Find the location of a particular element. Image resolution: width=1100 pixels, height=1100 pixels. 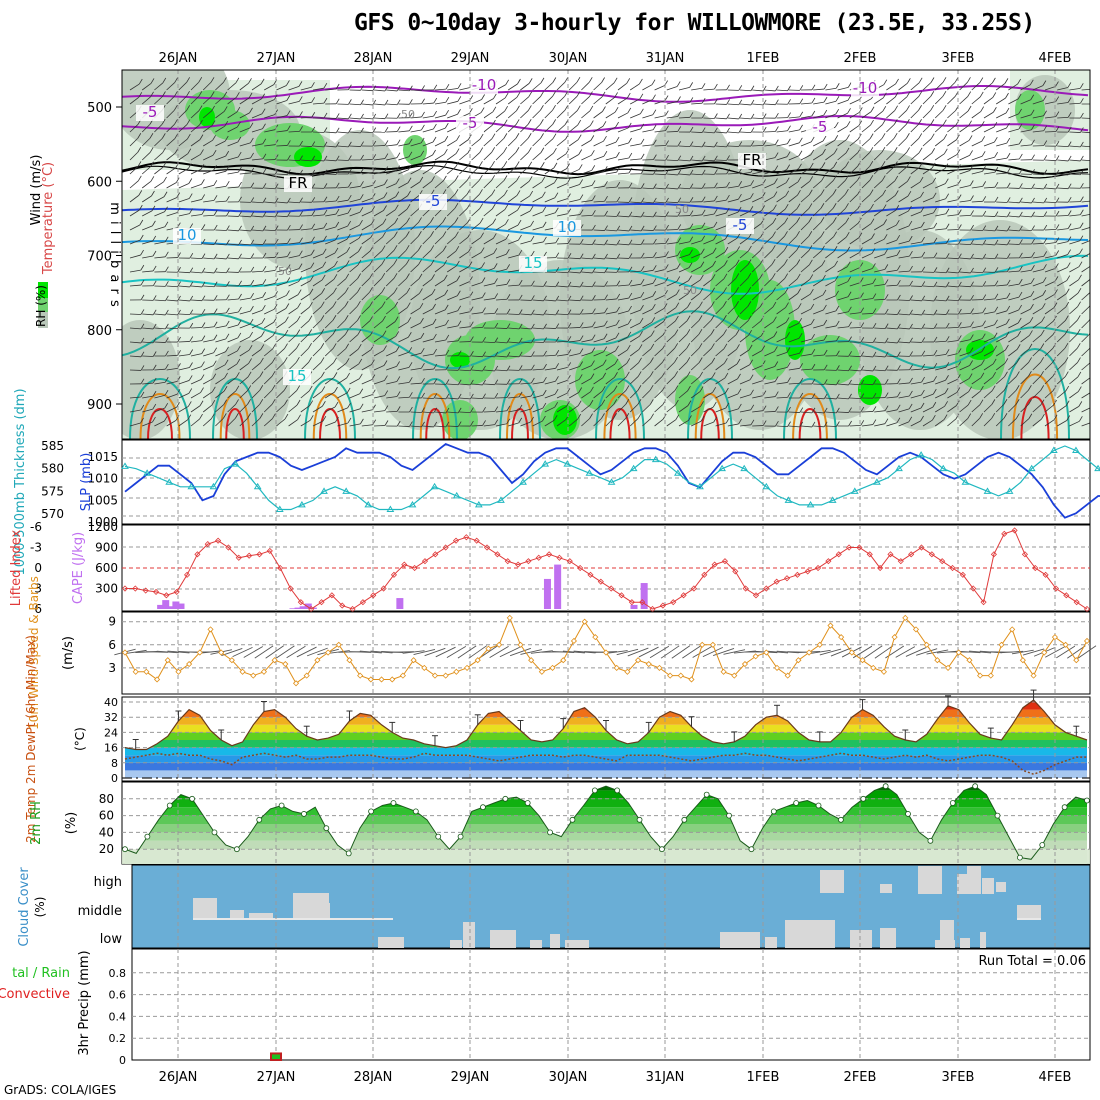

wind10m-unit: (m/s) is located at coordinates (68, 653).